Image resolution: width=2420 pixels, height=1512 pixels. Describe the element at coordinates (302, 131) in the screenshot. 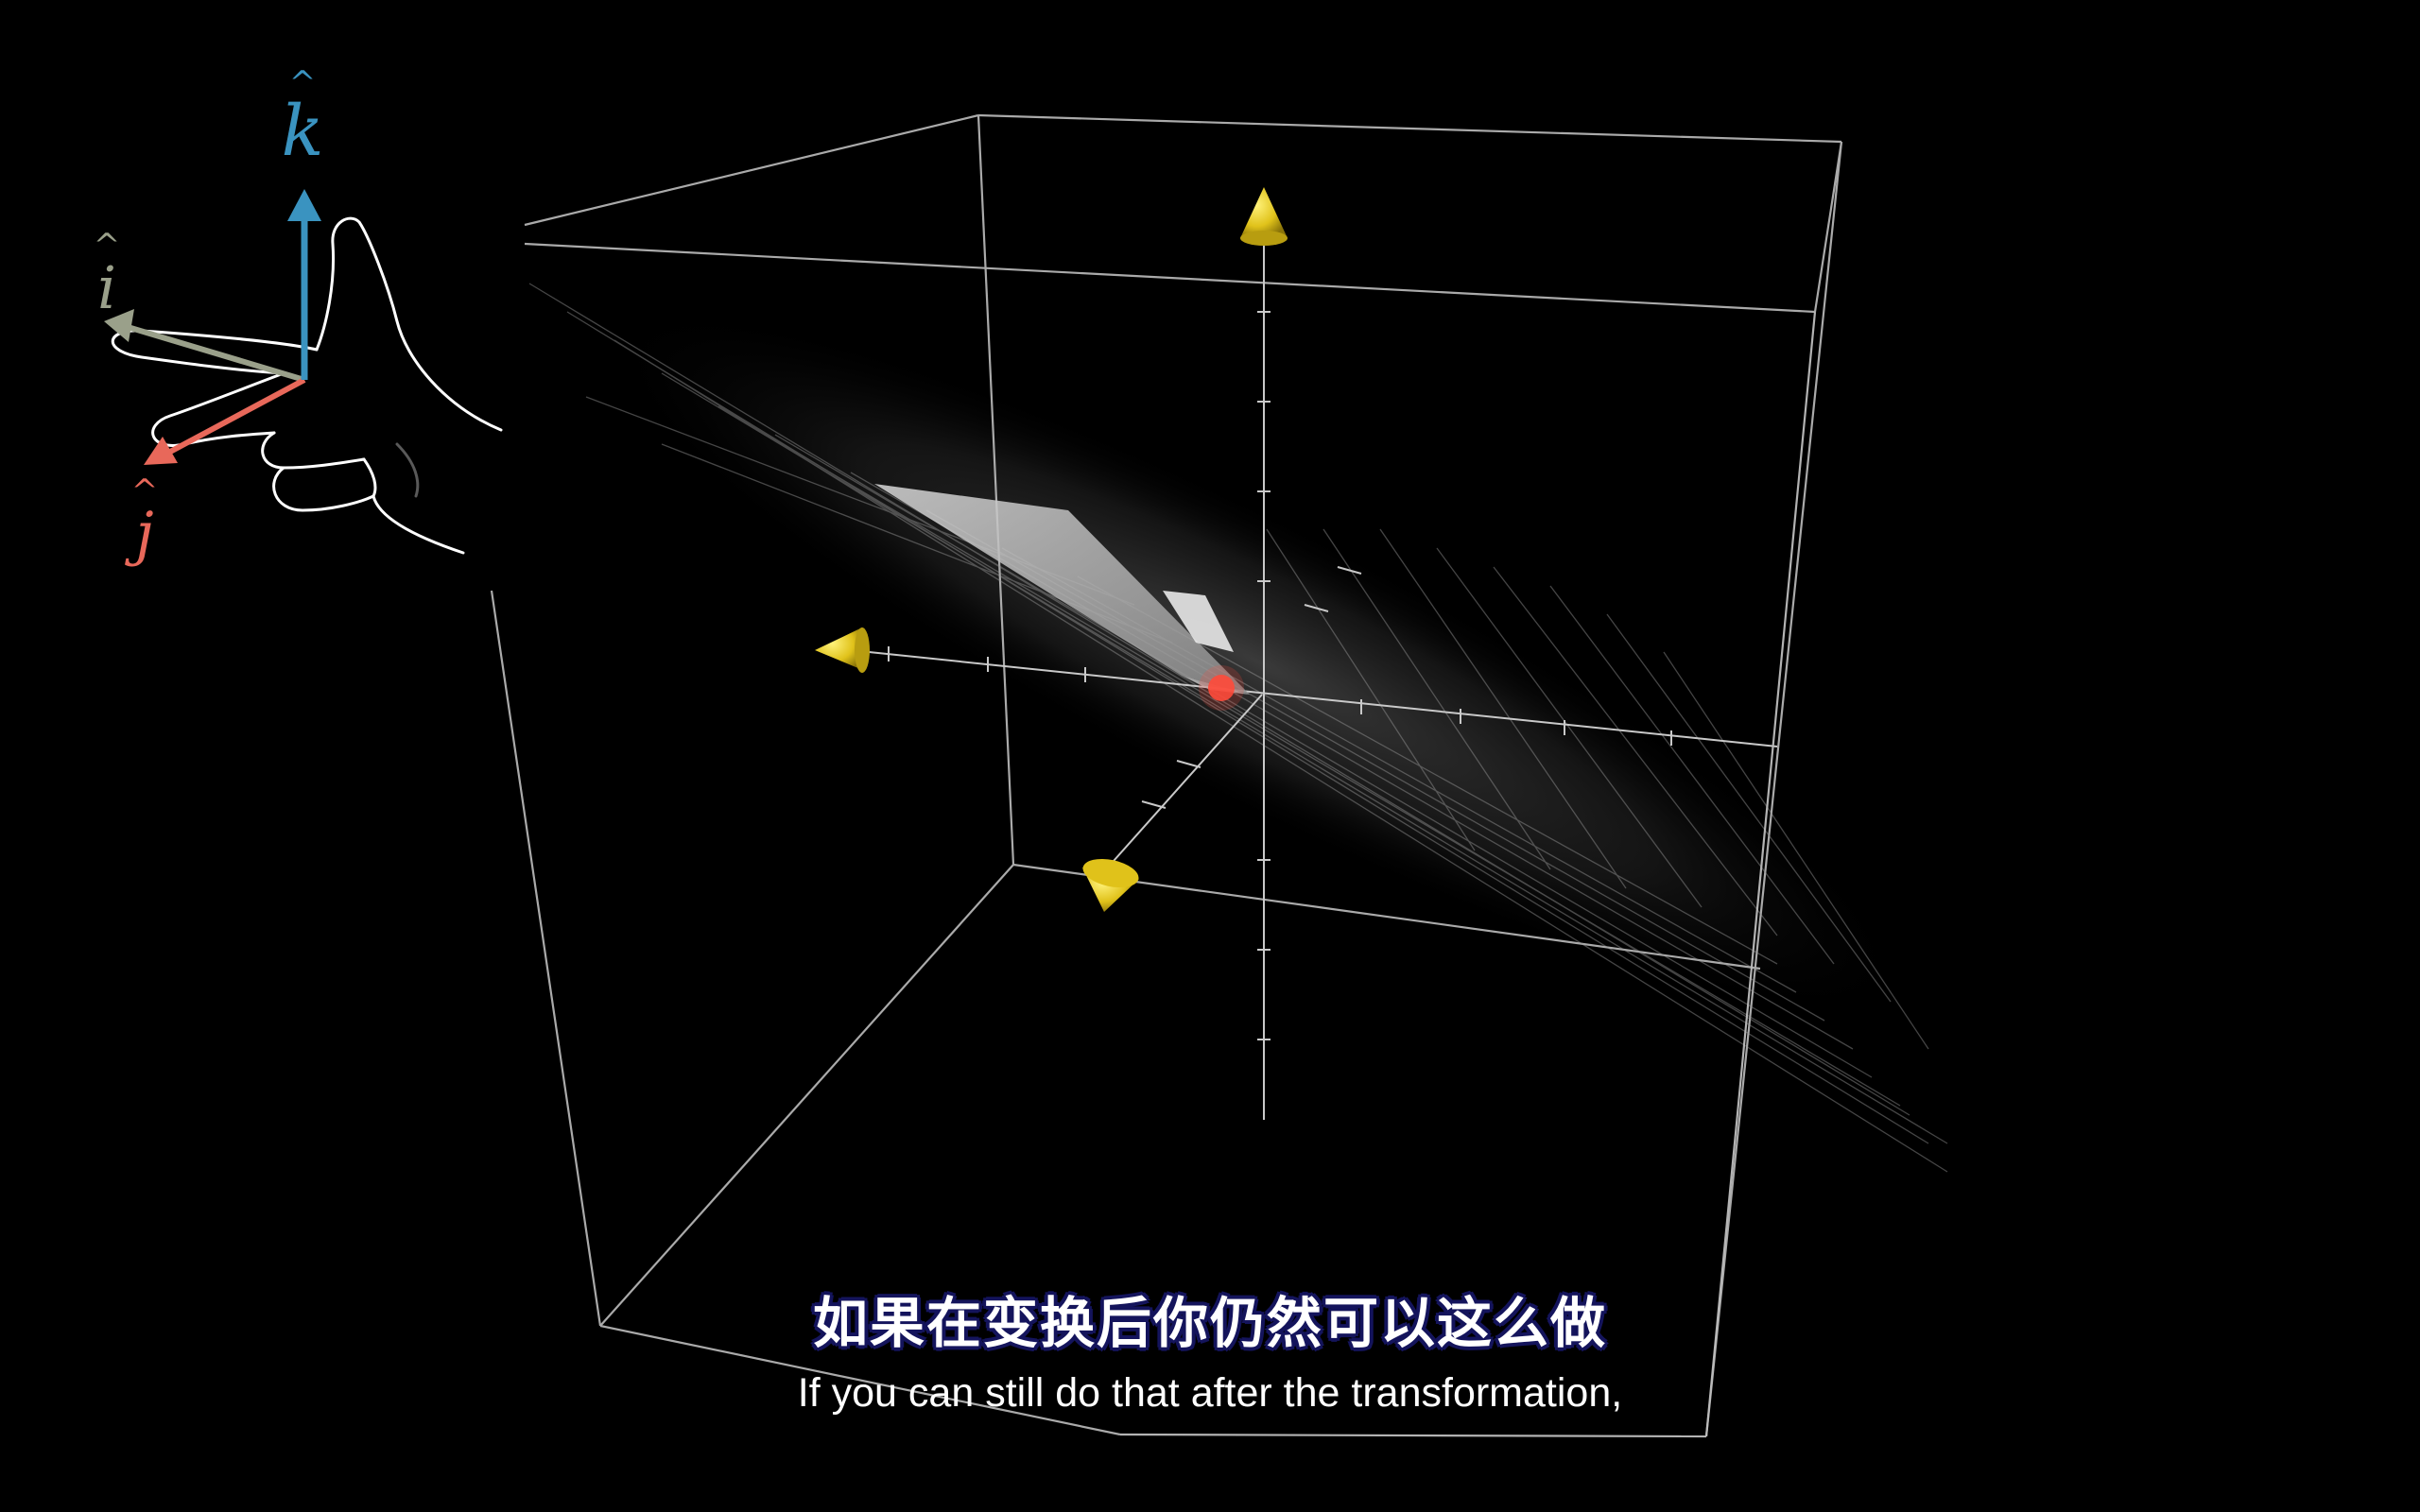

I see `k-hat-letter: k` at that location.